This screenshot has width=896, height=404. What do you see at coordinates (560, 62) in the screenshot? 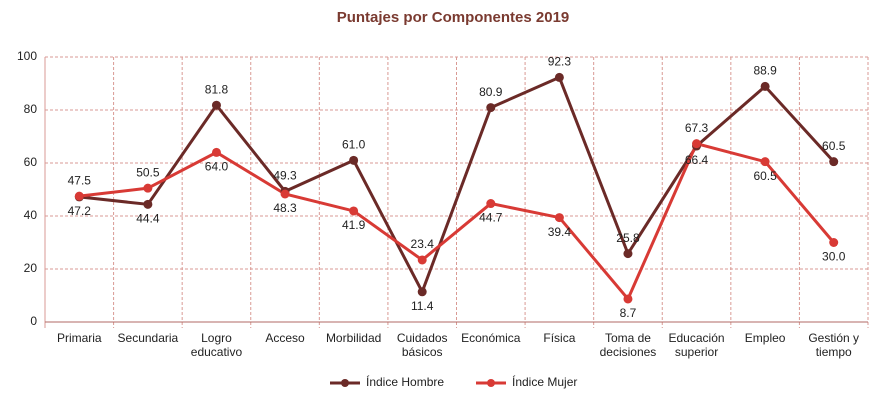
I see `value-label: 92.3` at bounding box center [560, 62].